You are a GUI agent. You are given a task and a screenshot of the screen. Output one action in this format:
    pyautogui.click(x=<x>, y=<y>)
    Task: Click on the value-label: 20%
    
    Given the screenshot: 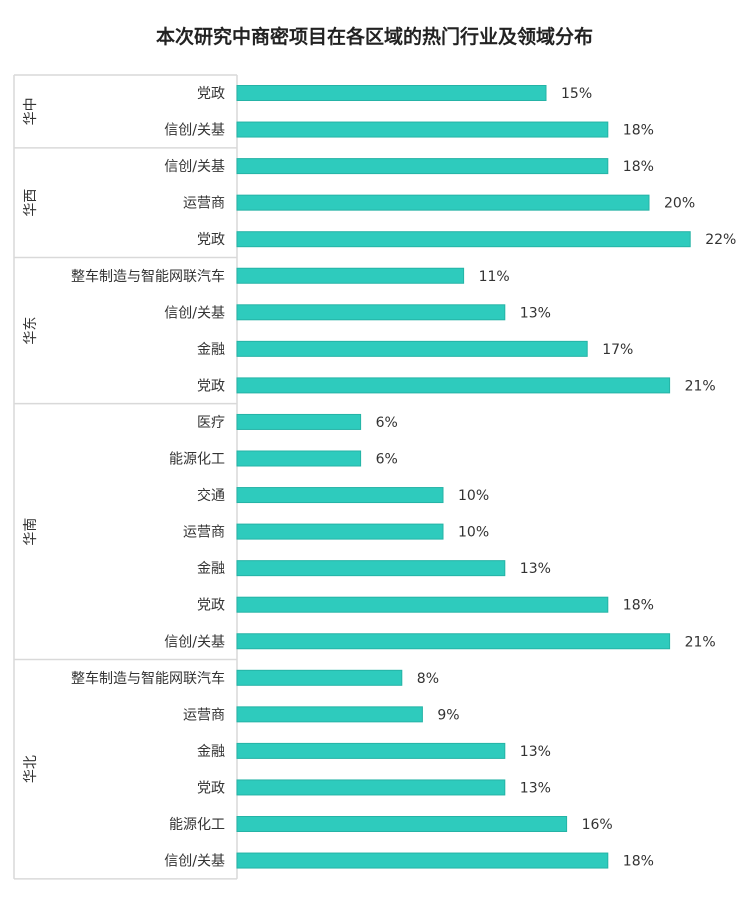 What is the action you would take?
    pyautogui.click(x=679, y=204)
    